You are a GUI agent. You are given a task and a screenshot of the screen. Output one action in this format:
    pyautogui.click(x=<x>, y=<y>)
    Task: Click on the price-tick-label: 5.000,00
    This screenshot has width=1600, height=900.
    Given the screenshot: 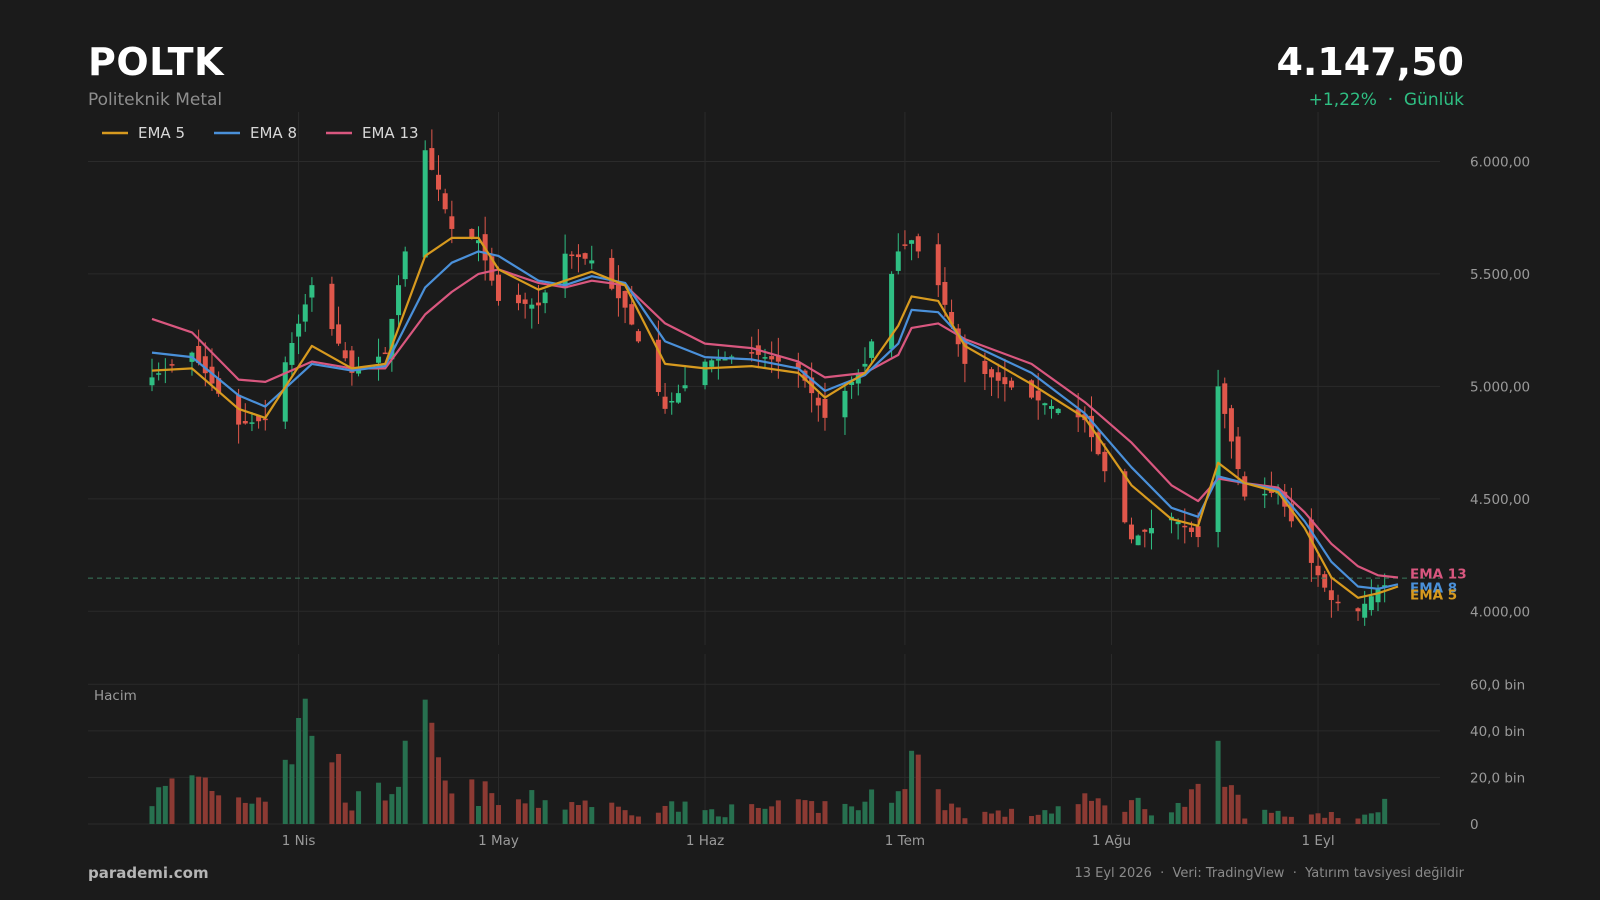 What is the action you would take?
    pyautogui.click(x=1500, y=387)
    